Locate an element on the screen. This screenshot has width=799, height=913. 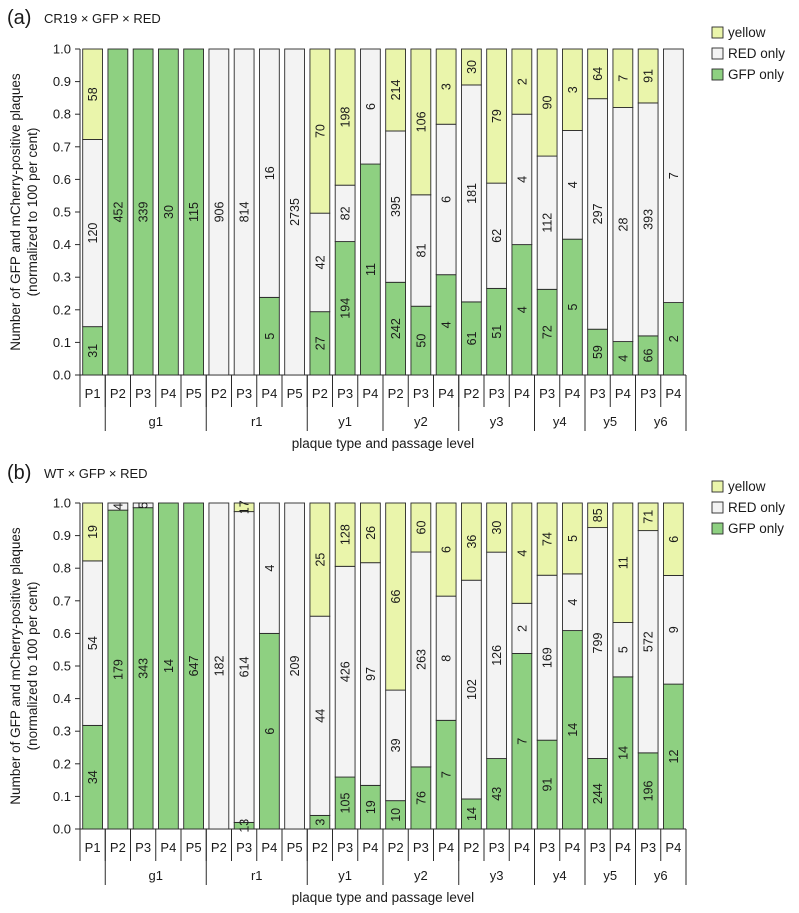
panel-b-title: WT × GFP × RED is located at coordinates (96, 473).